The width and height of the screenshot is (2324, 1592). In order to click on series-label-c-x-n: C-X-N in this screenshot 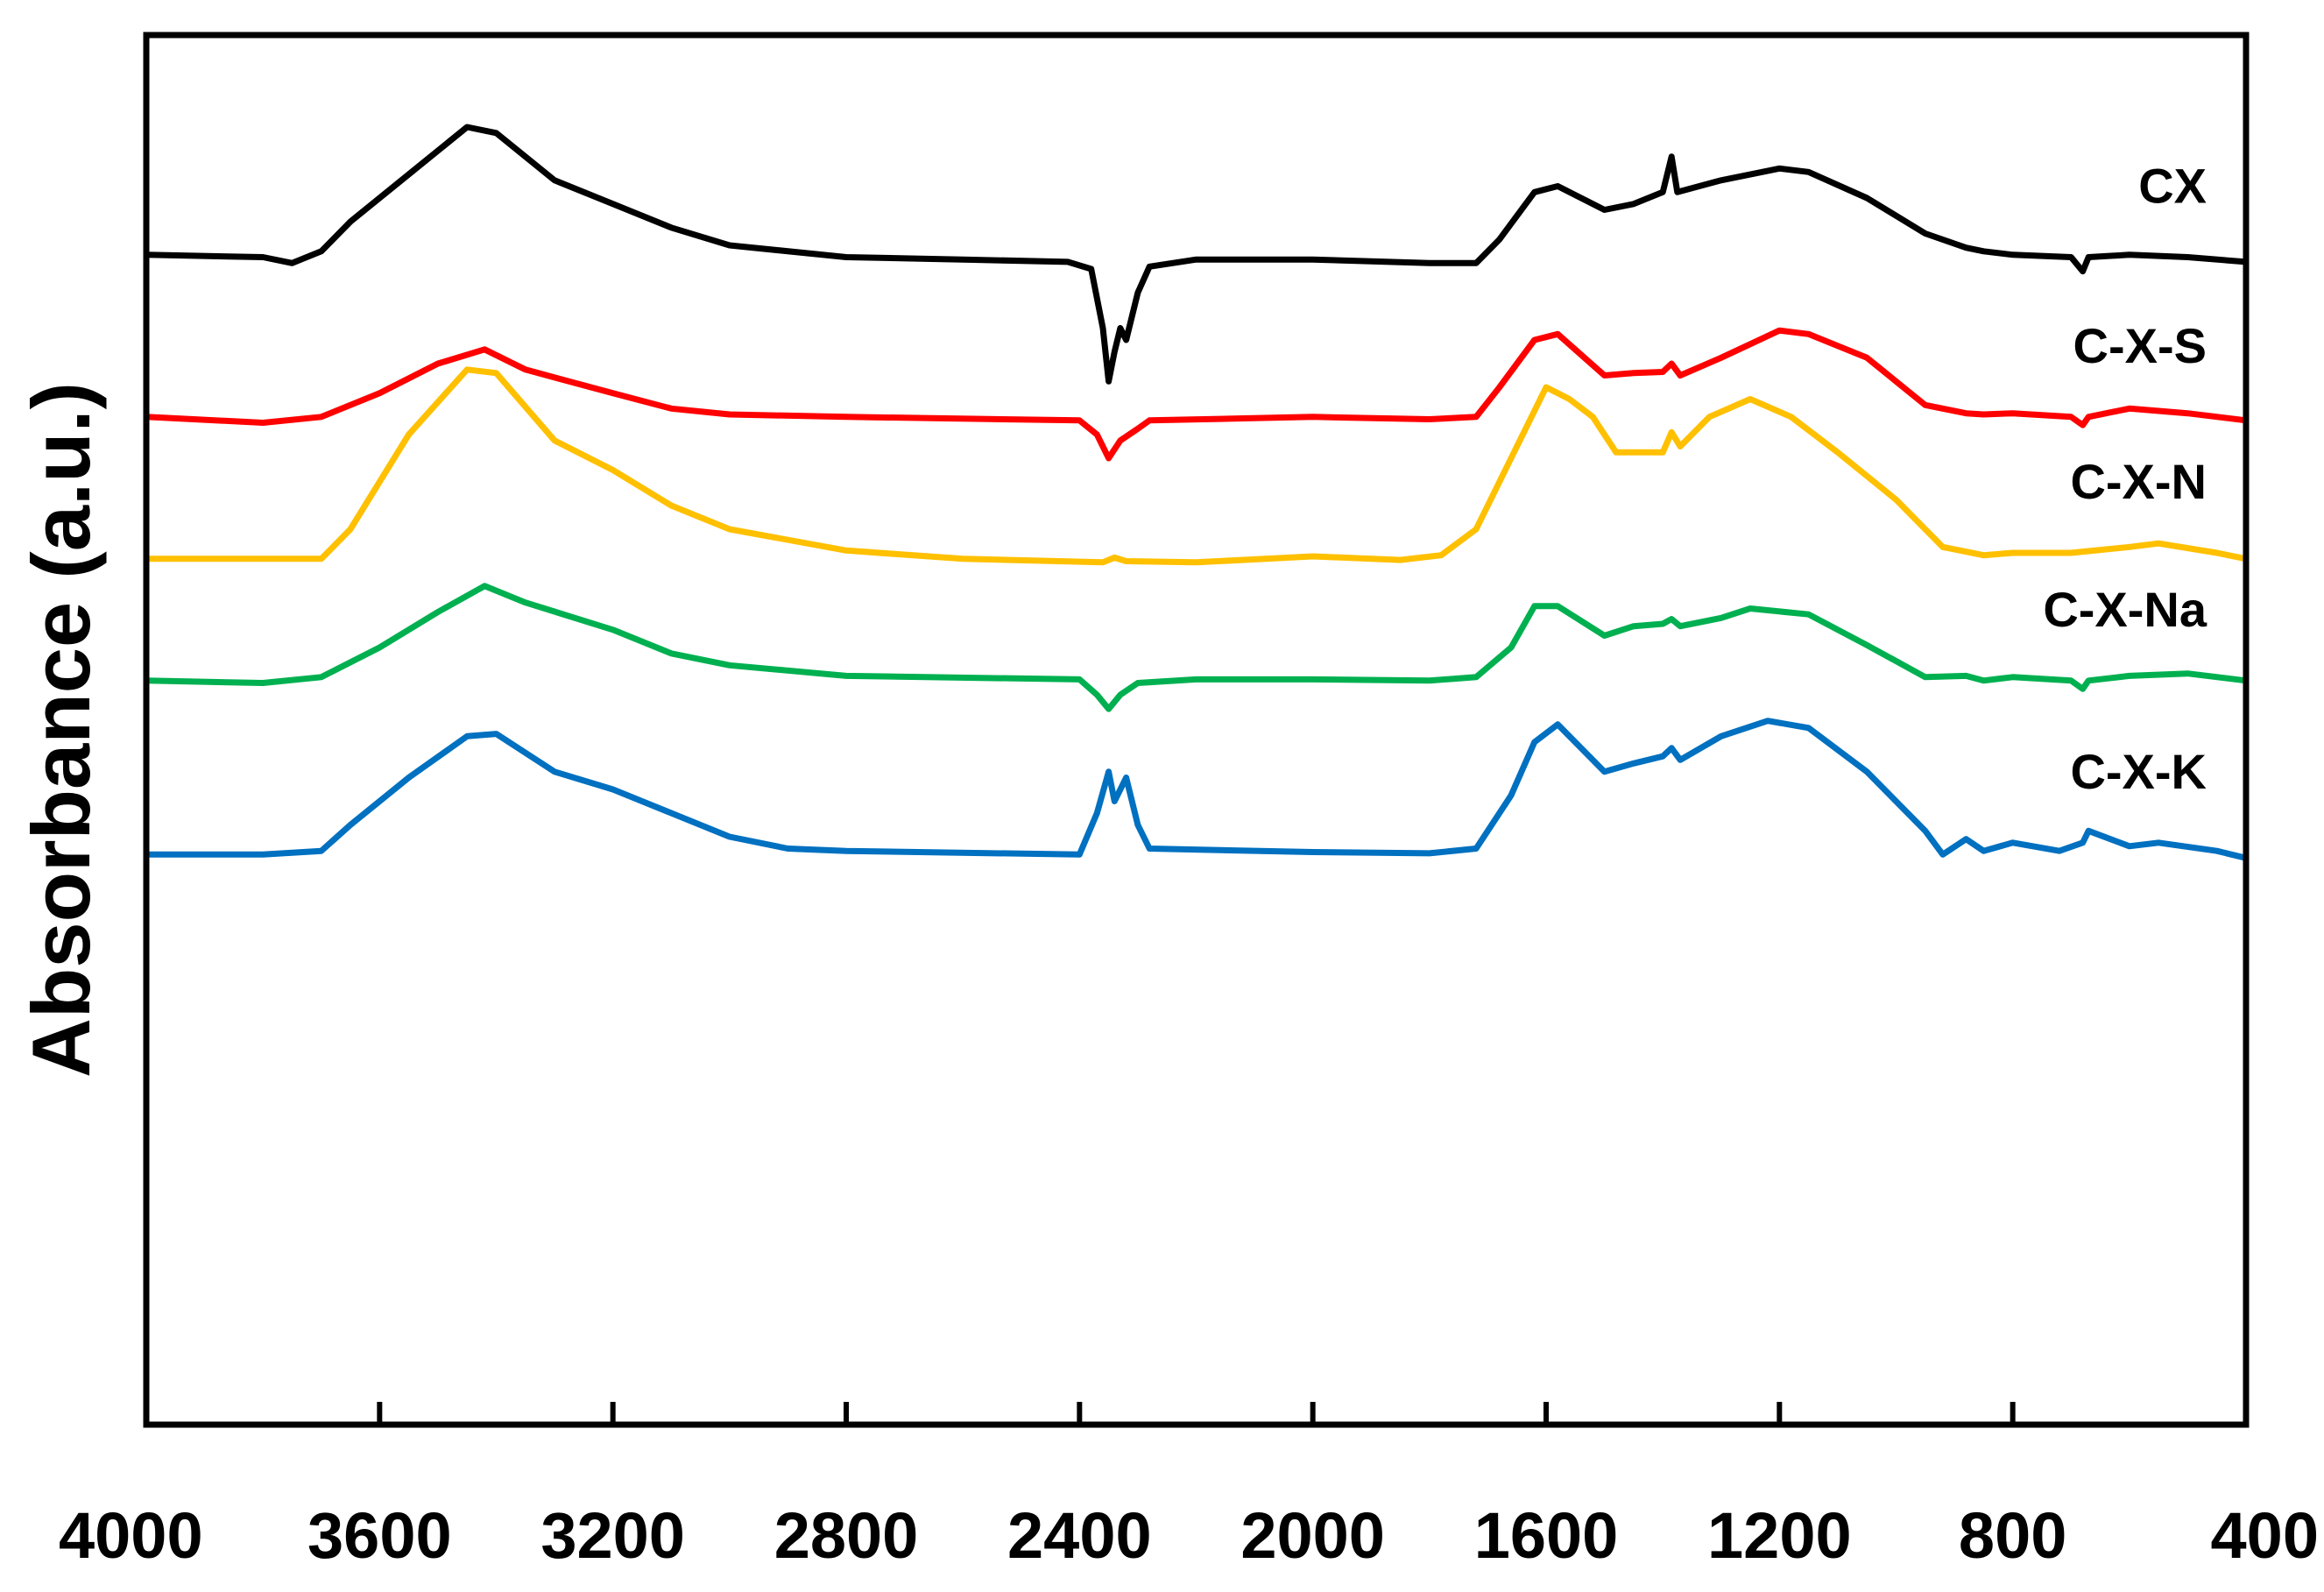, I will do `click(2138, 481)`.